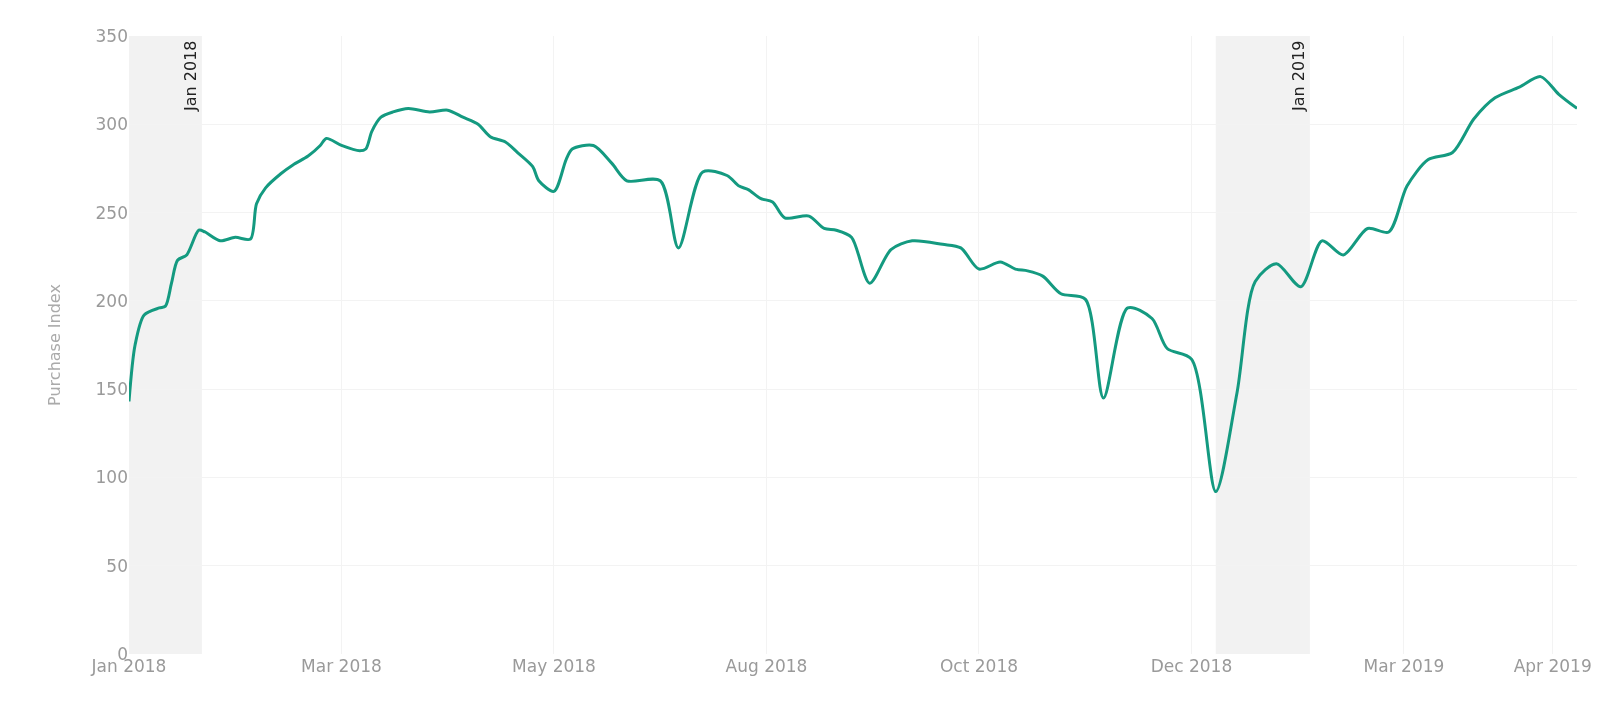  What do you see at coordinates (111, 35) in the screenshot?
I see `y-tick-label: 350` at bounding box center [111, 35].